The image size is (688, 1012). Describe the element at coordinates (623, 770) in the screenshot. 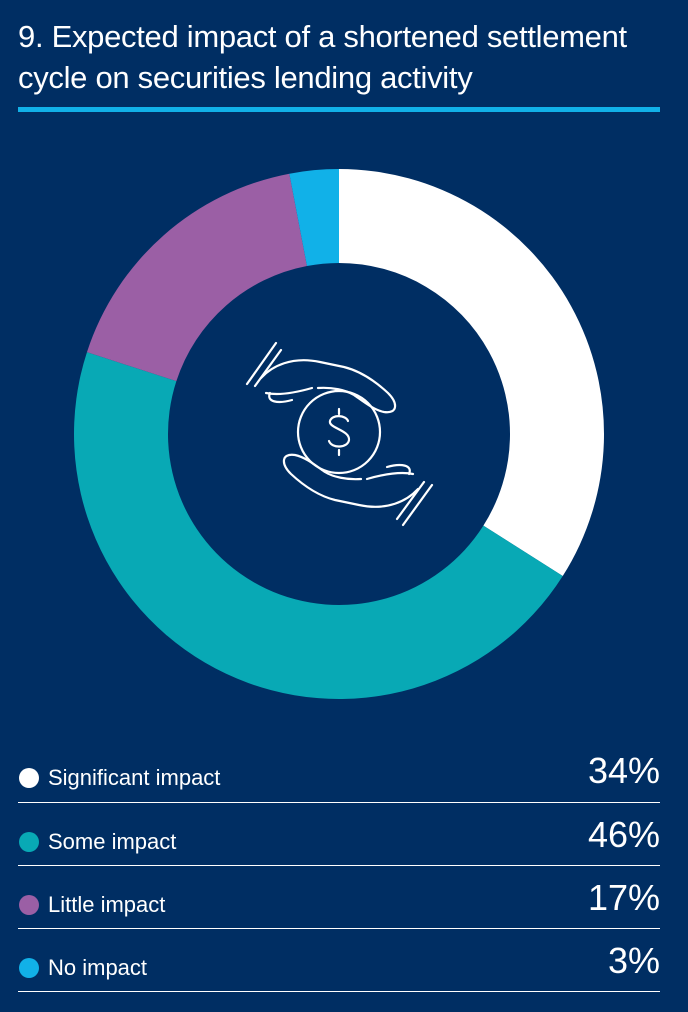

I see `legend-value: 34%` at that location.